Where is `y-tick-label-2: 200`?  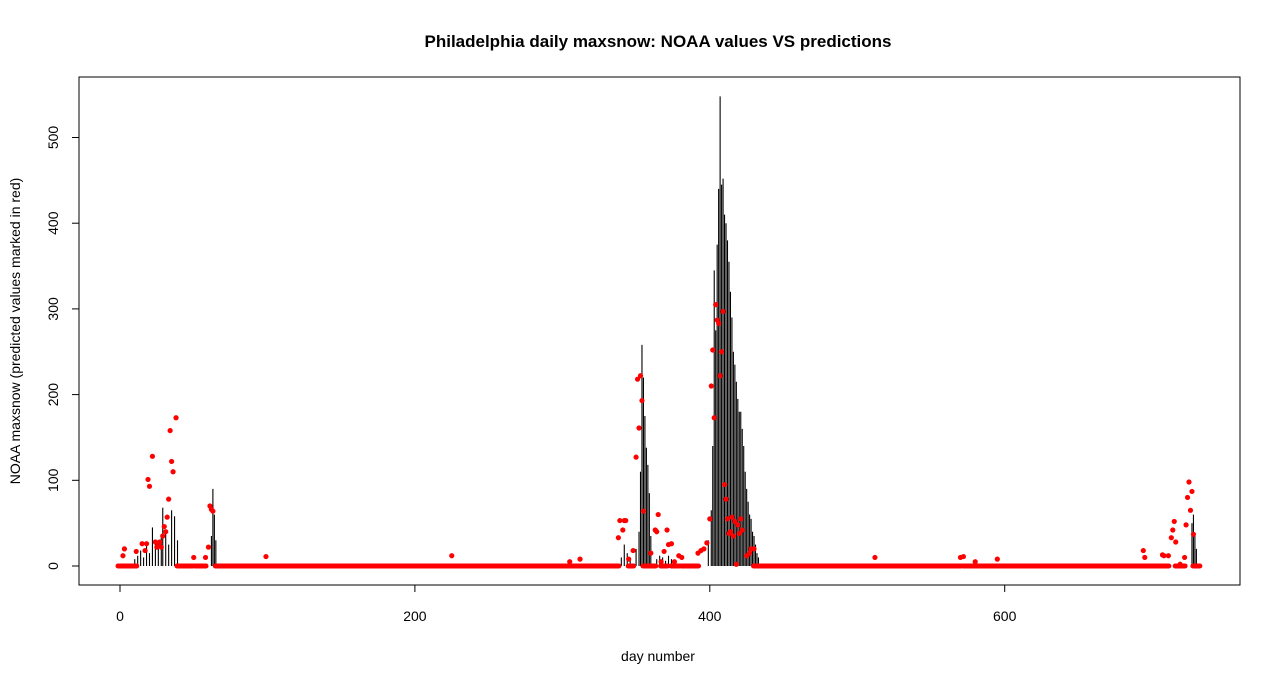 y-tick-label-2: 200 is located at coordinates (53, 395).